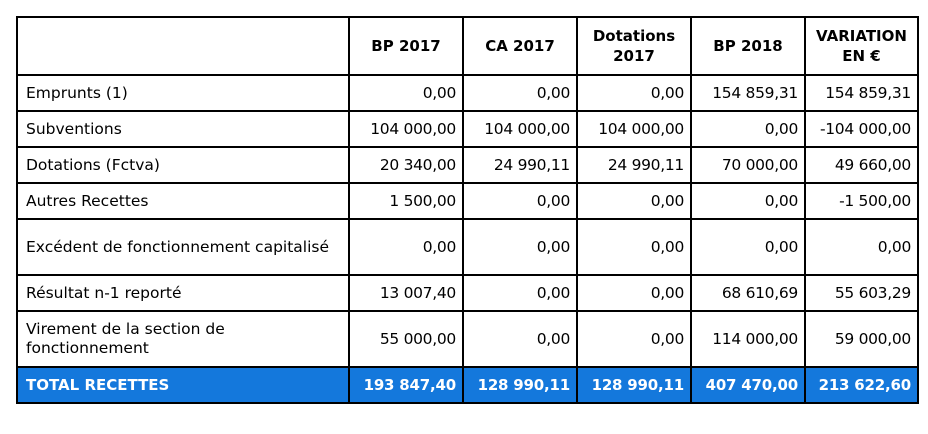 The image size is (928, 434). Describe the element at coordinates (861, 129) in the screenshot. I see `cell-variation: -104 000,00` at that location.